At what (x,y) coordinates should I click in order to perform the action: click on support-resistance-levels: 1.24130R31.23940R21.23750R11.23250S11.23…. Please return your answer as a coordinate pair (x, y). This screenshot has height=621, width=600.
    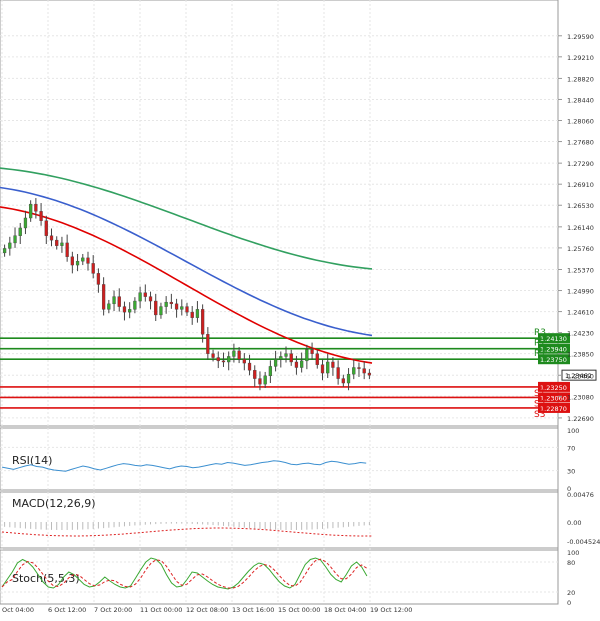
    Looking at the image, I should click on (298, 374).